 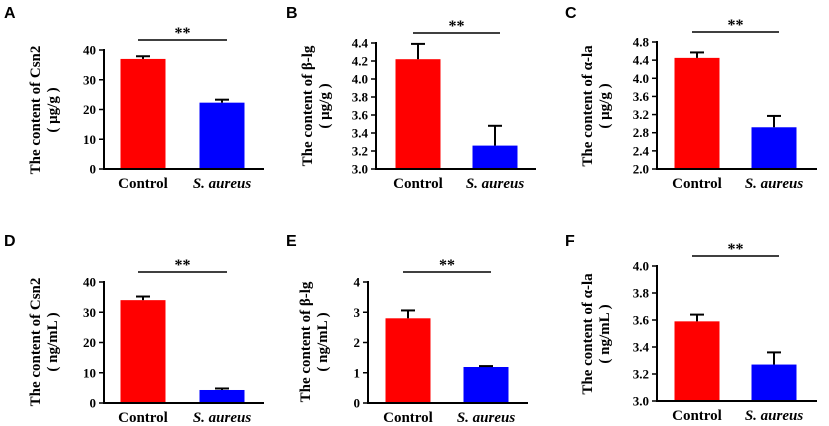 What do you see at coordinates (357, 282) in the screenshot?
I see `y-tick-label: 4` at bounding box center [357, 282].